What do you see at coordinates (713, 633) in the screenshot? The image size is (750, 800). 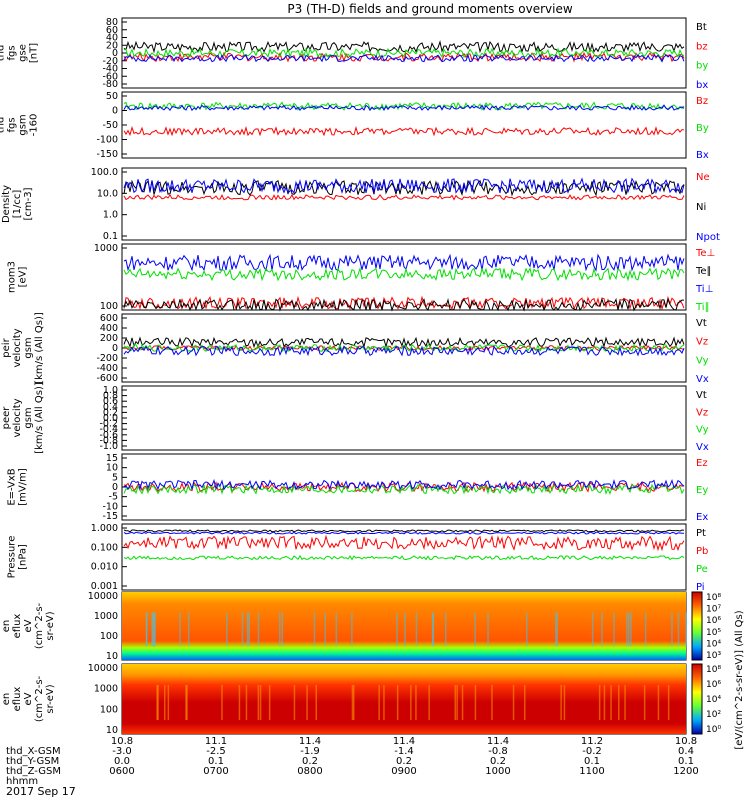 I see `colorbar-tick-label: 10⁵` at bounding box center [713, 633].